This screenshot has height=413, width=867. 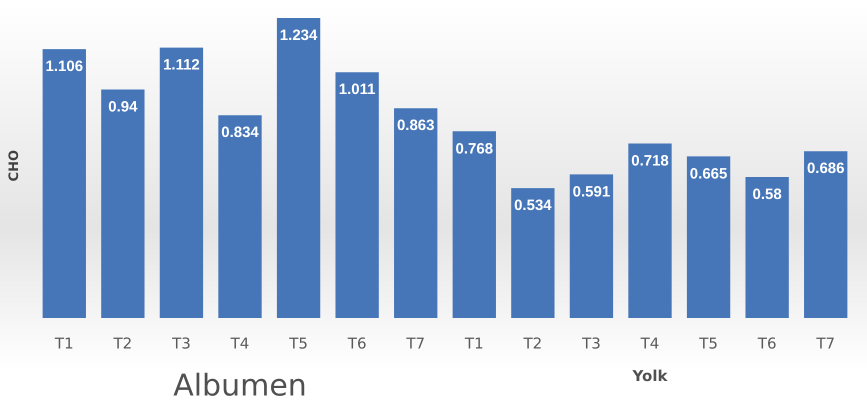 What do you see at coordinates (123, 107) in the screenshot?
I see `data-label: 0.94` at bounding box center [123, 107].